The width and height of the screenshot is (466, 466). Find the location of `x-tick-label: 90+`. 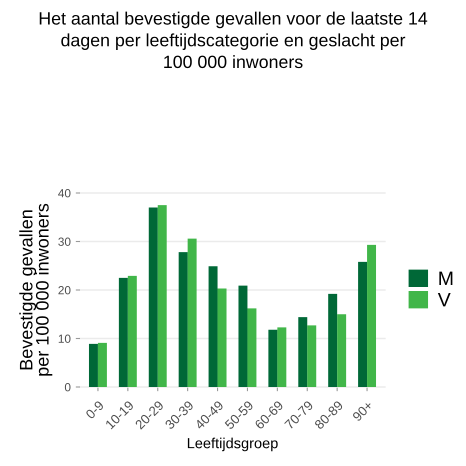

x-tick-label: 90+ is located at coordinates (363, 411).